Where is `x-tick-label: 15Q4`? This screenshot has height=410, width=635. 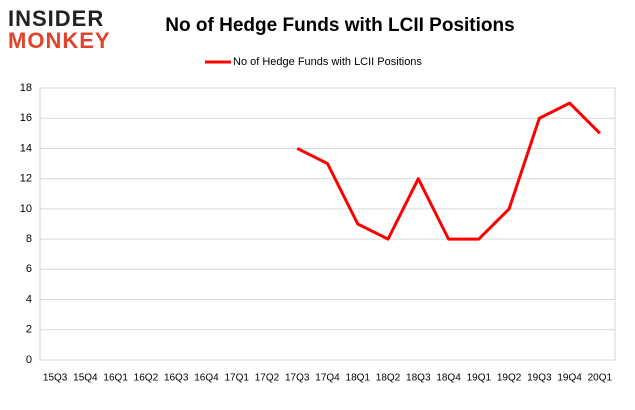
x-tick-label: 15Q4 is located at coordinates (85, 378).